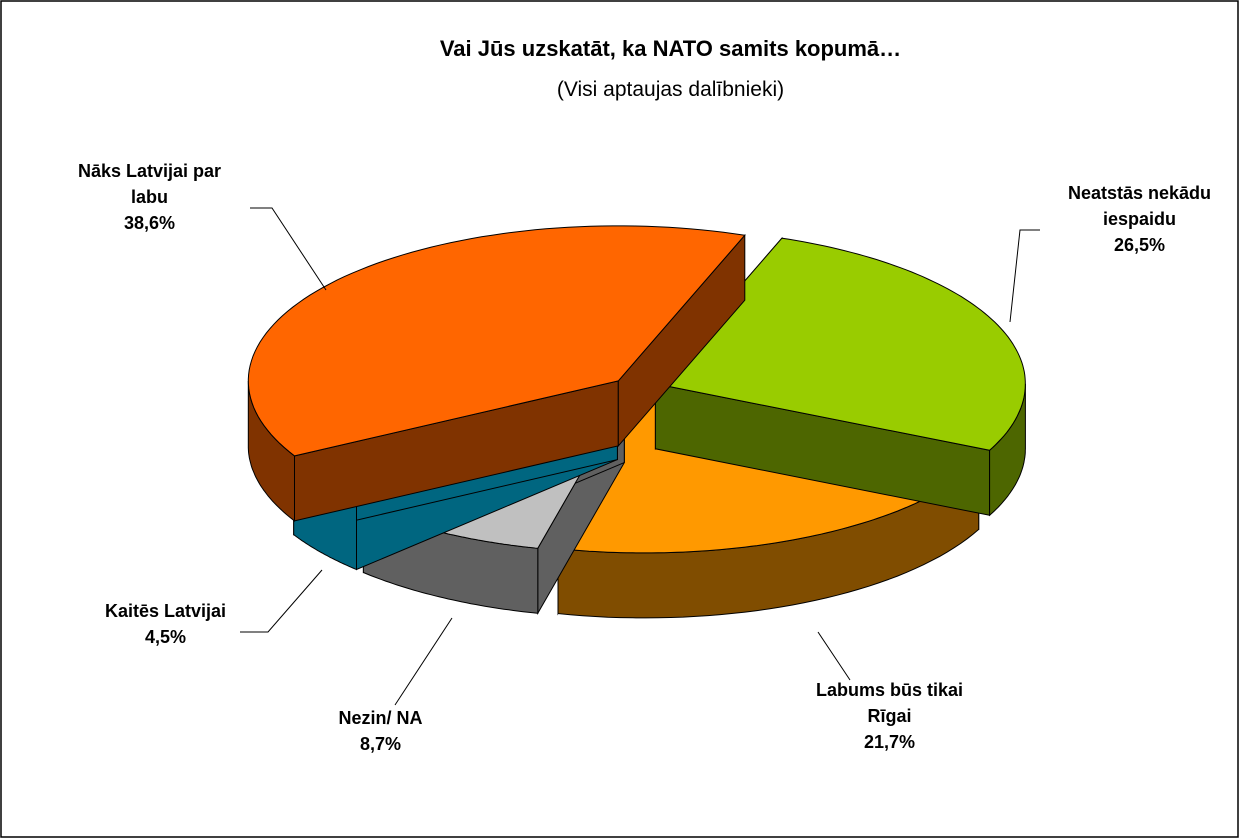  Describe the element at coordinates (1139, 206) in the screenshot. I see `label-name: Neatstās nekādu iespaidu` at that location.